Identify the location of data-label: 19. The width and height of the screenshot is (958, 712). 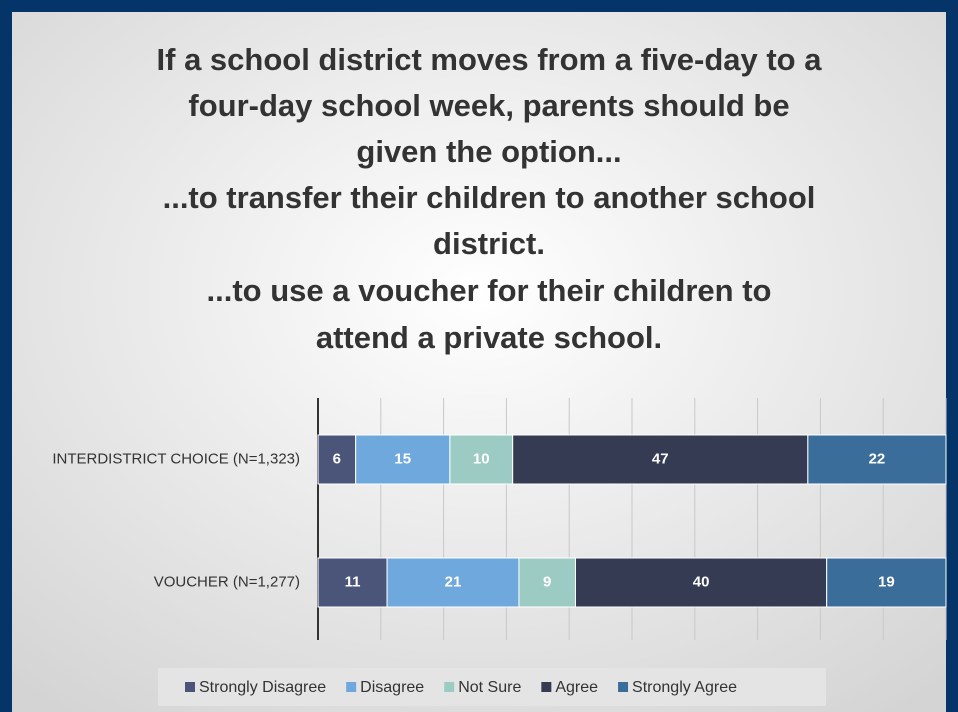
(886, 581).